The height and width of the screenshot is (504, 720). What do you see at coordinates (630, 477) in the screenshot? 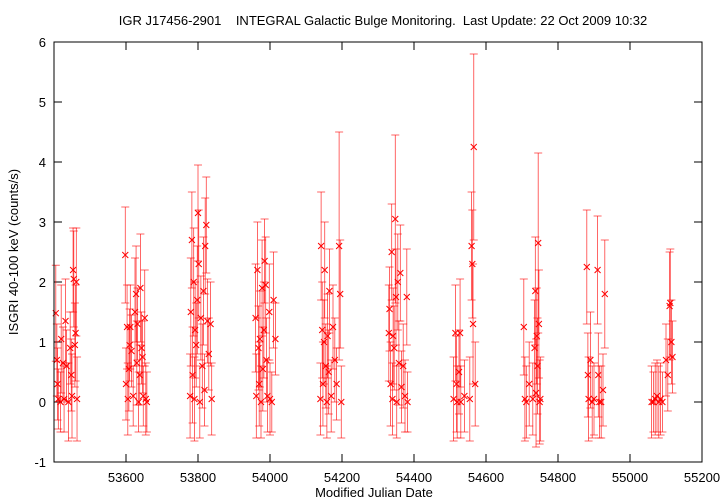
I see `x-tick-label: 55000` at bounding box center [630, 477].